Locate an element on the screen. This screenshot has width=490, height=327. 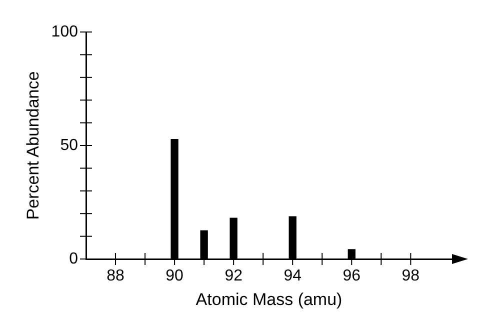
x-tick-label: 90 is located at coordinates (175, 275).